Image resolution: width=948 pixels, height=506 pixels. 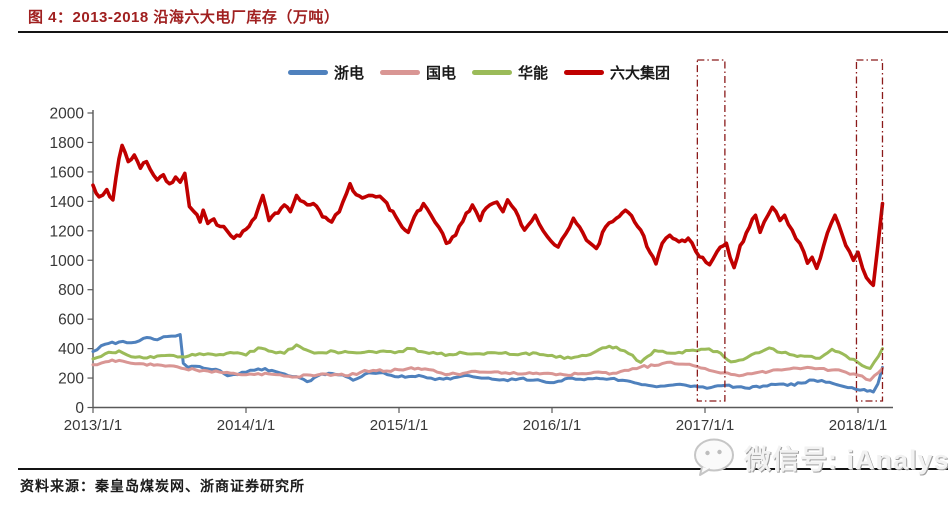 I want to click on x-tick-label: 2013/1/1, so click(x=93, y=425).